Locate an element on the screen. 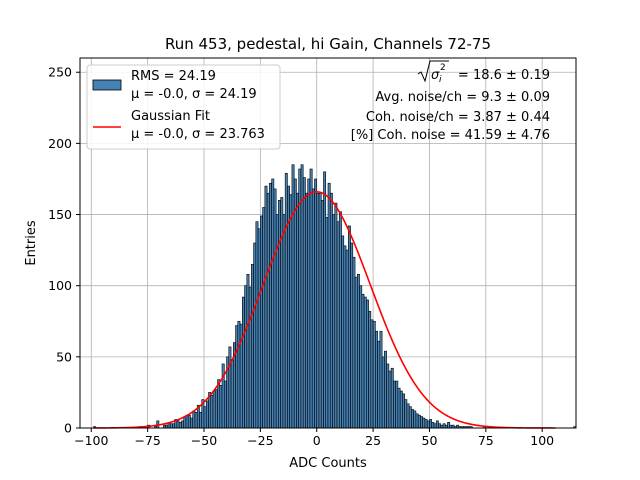 The height and width of the screenshot is (480, 640). x-tick-label: 0 is located at coordinates (317, 440).